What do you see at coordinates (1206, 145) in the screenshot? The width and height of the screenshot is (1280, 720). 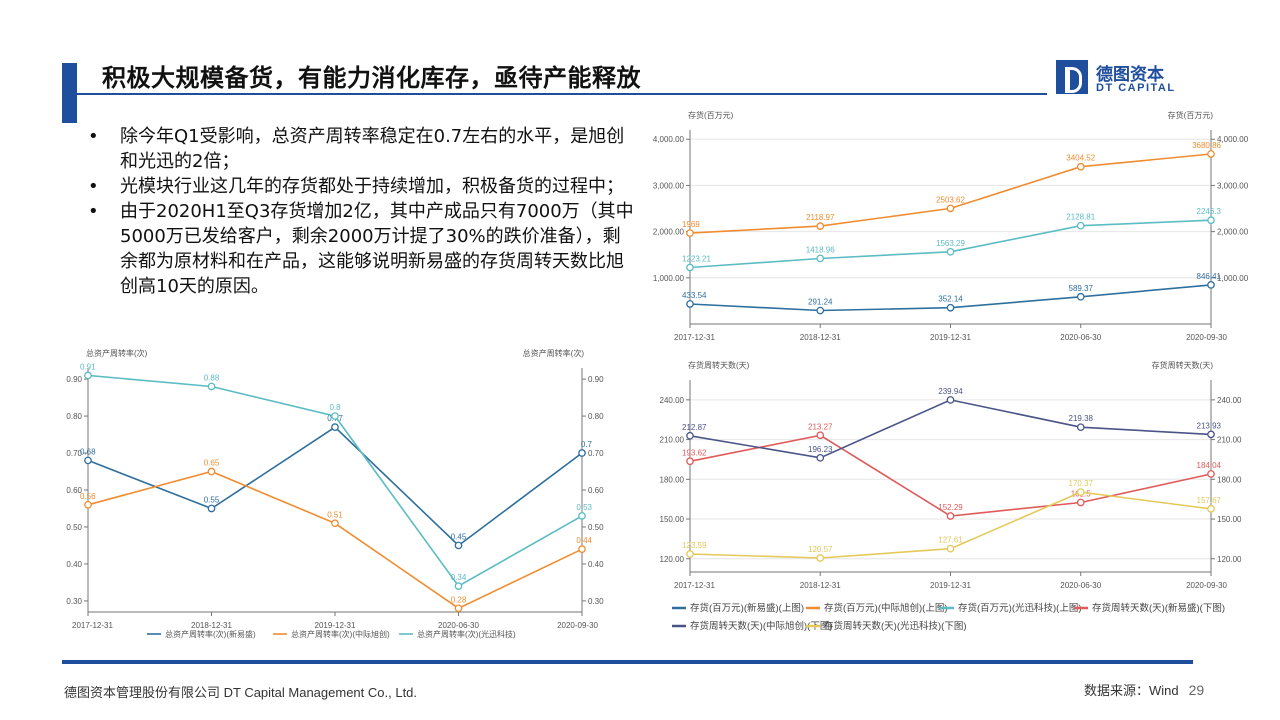 I see `data-label: 3680.86` at bounding box center [1206, 145].